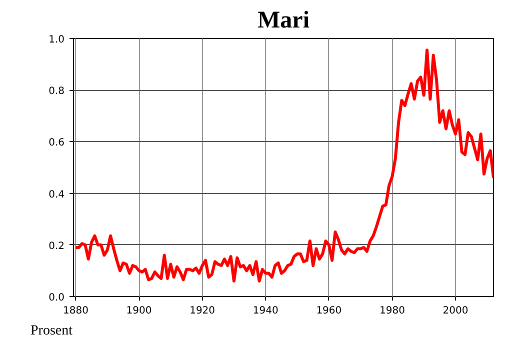 This screenshot has height=343, width=514. What do you see at coordinates (56, 40) in the screenshot?
I see `y-tick-label: 1.0` at bounding box center [56, 40].